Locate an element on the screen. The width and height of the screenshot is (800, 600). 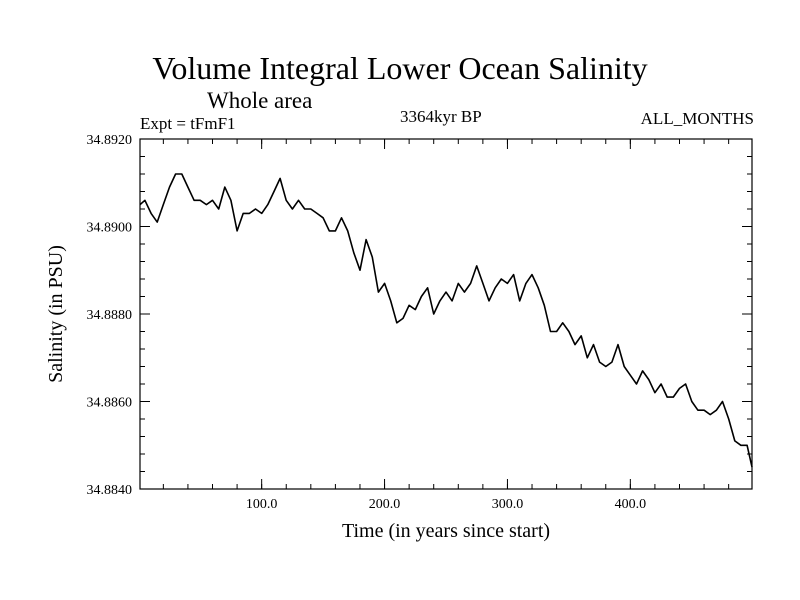
y-tick-label: 34.8900 is located at coordinates (110, 228).